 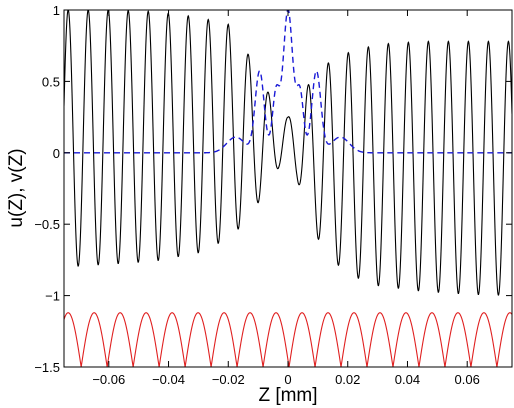 What do you see at coordinates (168, 379) in the screenshot?
I see `x-tick-label: −0.04` at bounding box center [168, 379].